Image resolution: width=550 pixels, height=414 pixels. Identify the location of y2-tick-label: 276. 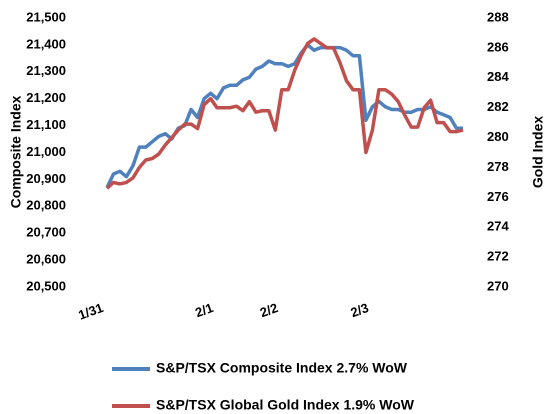
(498, 196).